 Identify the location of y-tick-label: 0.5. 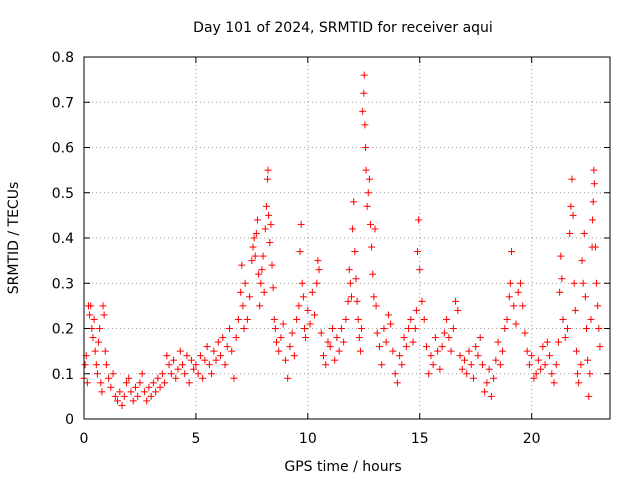
(63, 194).